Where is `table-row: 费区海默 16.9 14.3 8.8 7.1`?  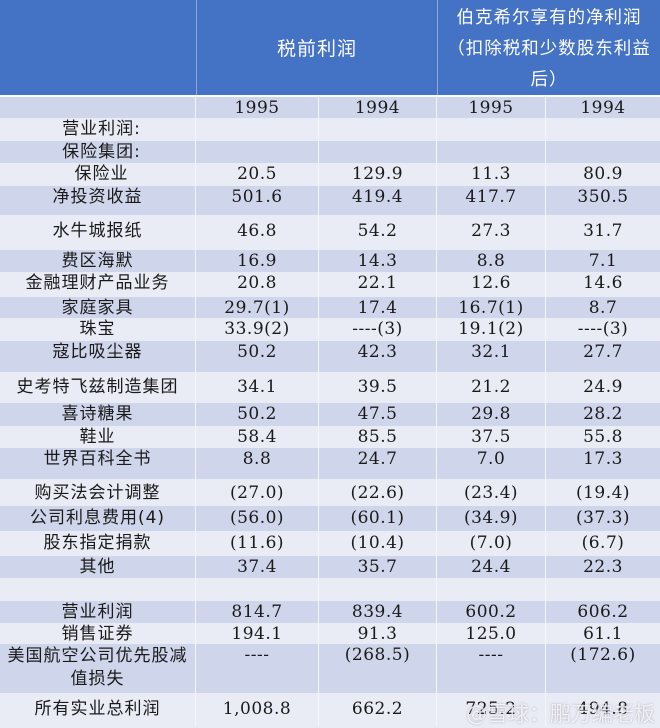
table-row: 费区海默 16.9 14.3 8.8 7.1 is located at coordinates (330, 261).